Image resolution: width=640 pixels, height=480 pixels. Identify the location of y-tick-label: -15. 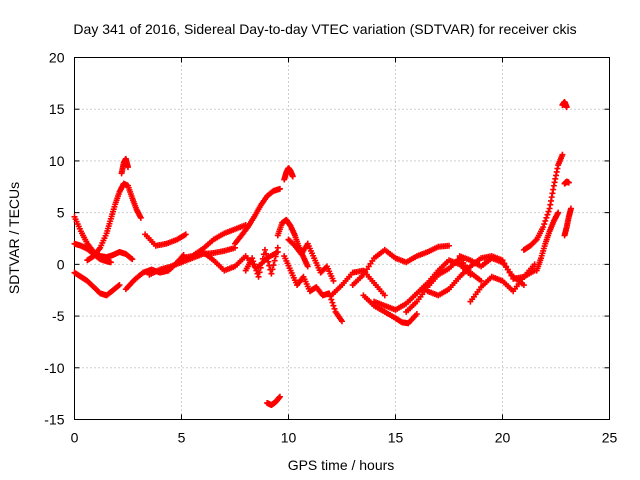
(54, 420).